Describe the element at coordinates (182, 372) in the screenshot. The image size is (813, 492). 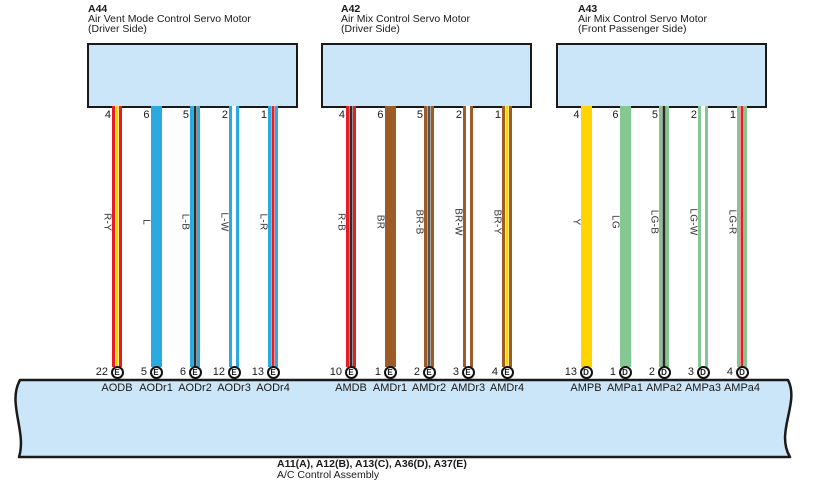
I see `terminal-number: 6` at that location.